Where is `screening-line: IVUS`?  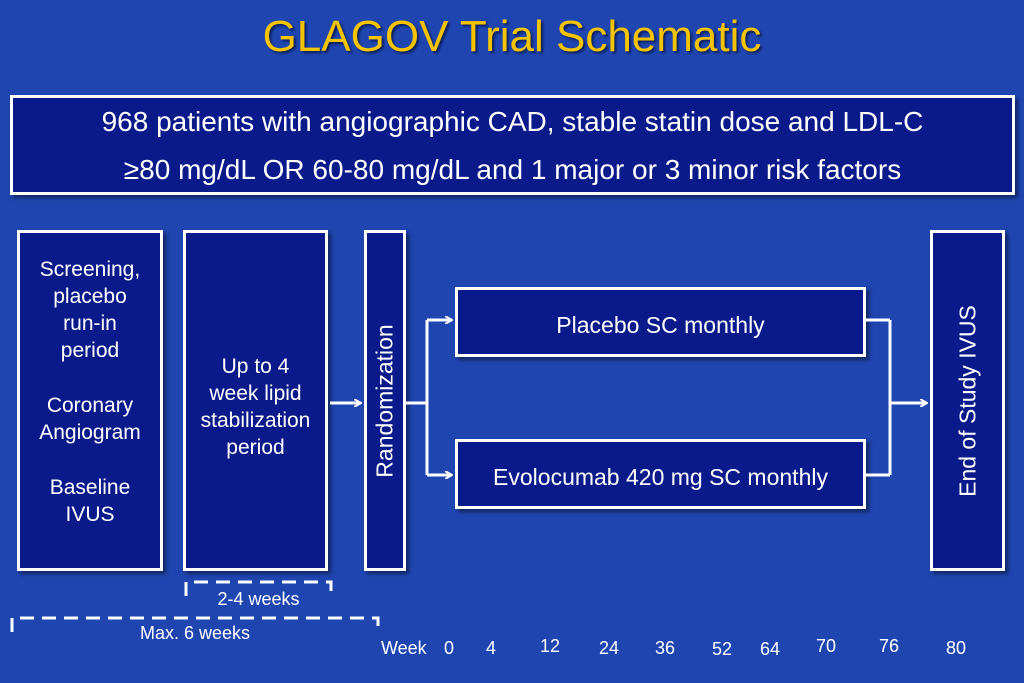 screening-line: IVUS is located at coordinates (90, 514).